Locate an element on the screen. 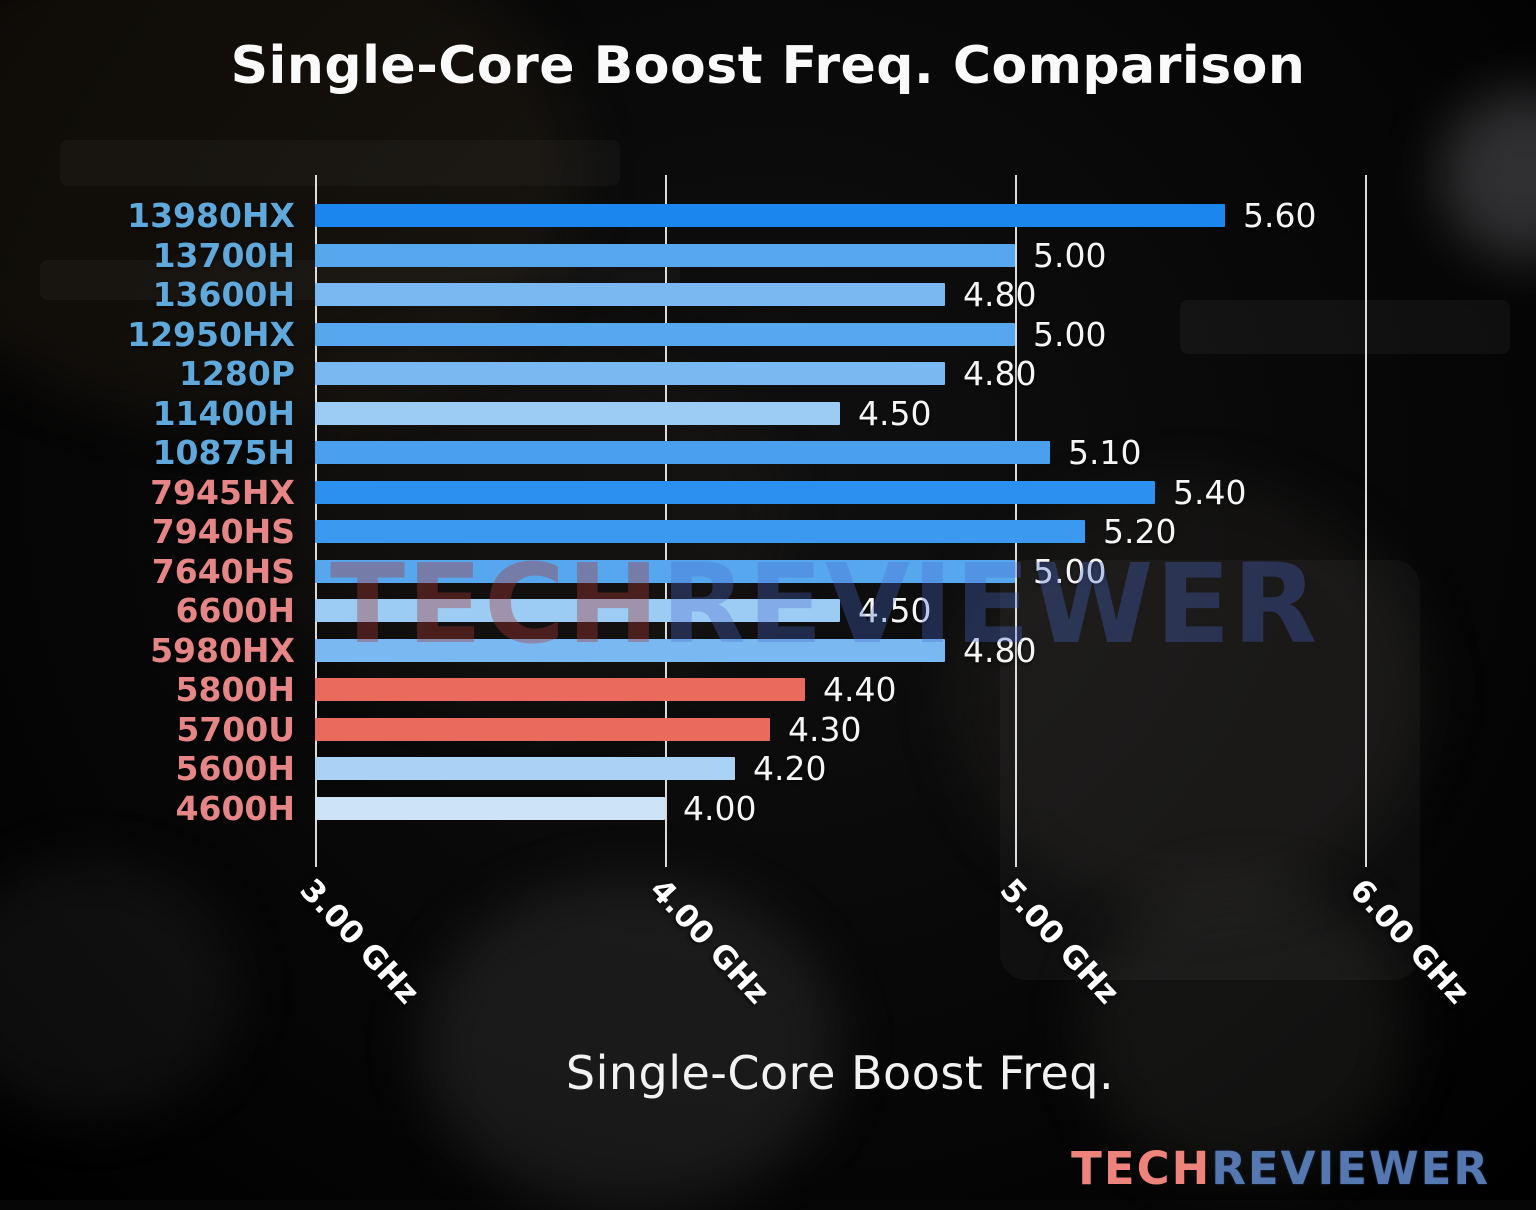  bar-row: 7640HS 5.00 is located at coordinates (682, 572).